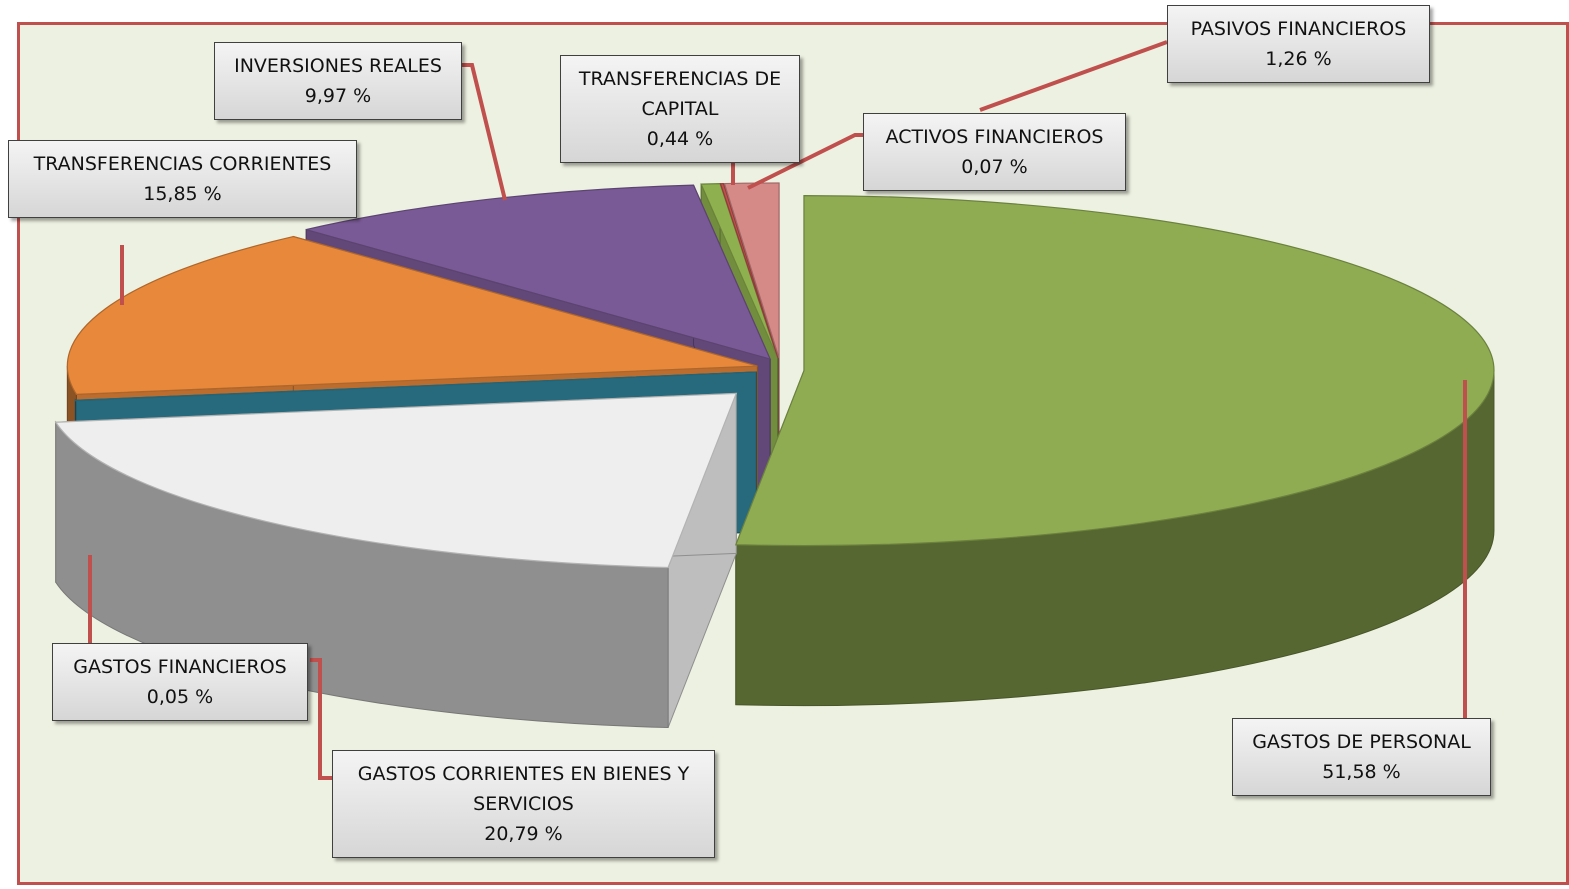  I want to click on category-label: GASTOS CORRIENTES EN BIENES Y SERVICIOS, so click(523, 789).